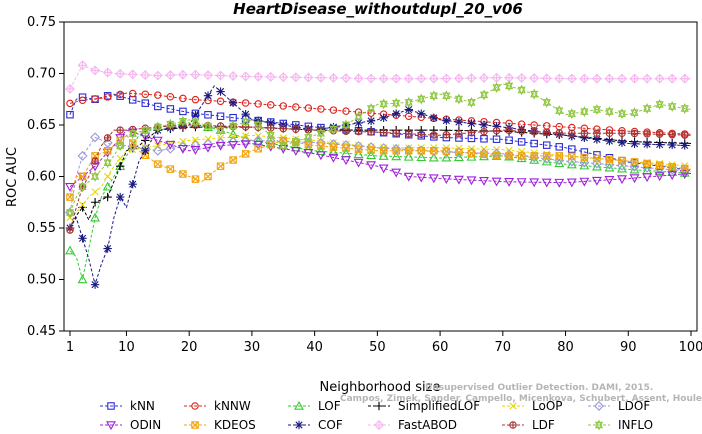 Image resolution: width=702 pixels, height=434 pixels. What do you see at coordinates (384, 343) in the screenshot?
I see `x-axis: 1 10 20 30 40 50 60 70 80 90 100` at bounding box center [384, 343].